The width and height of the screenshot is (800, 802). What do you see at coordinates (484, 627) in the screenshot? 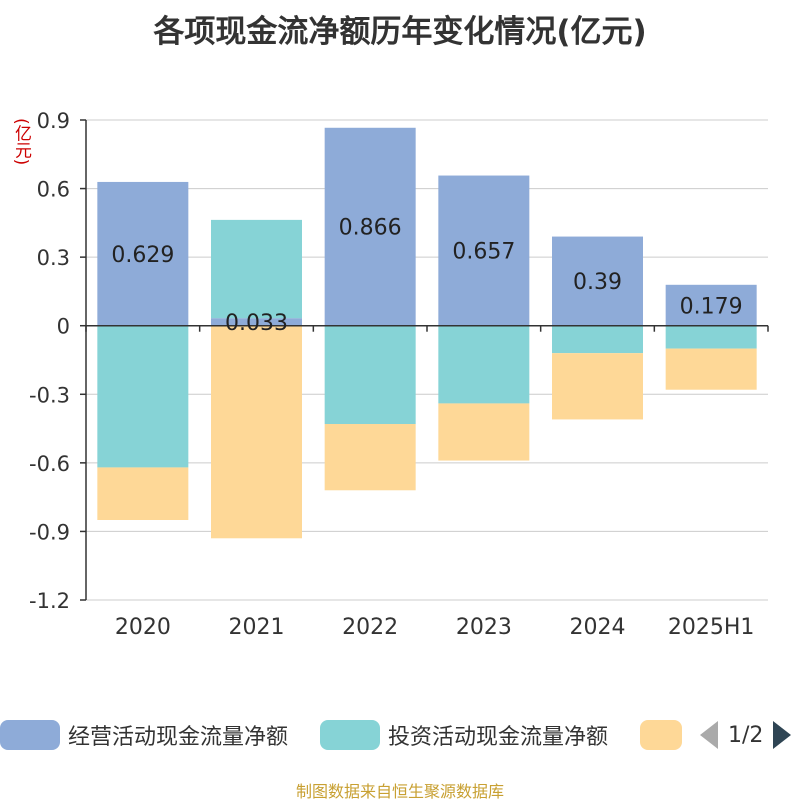
I see `x-tick-label: 2023` at bounding box center [484, 627].